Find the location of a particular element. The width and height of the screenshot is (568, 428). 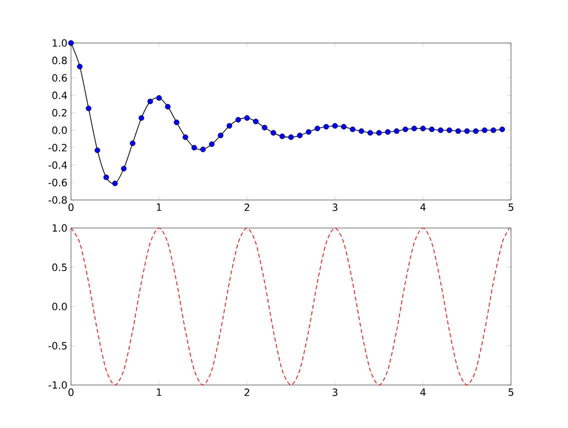

y-tick-label: -0.2 is located at coordinates (57, 148).